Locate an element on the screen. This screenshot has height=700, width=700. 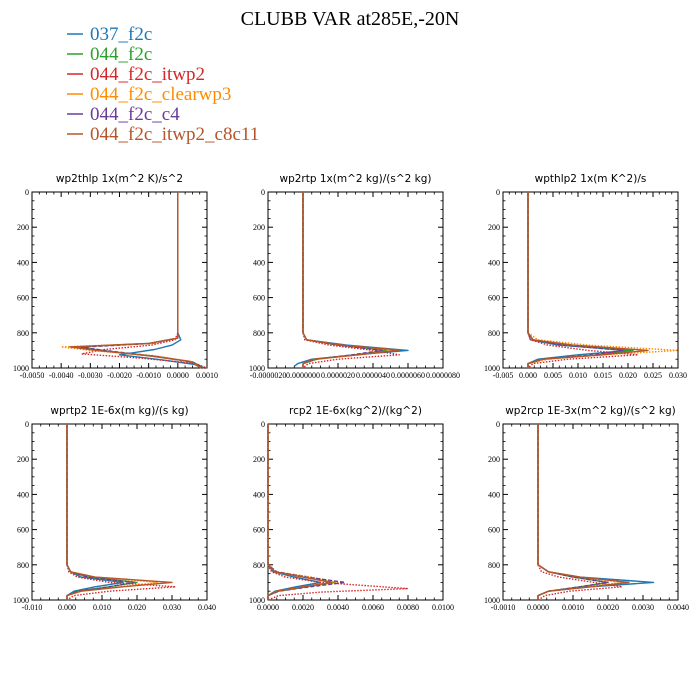
x-tick-label: 0.0000060 is located at coordinates (408, 375).